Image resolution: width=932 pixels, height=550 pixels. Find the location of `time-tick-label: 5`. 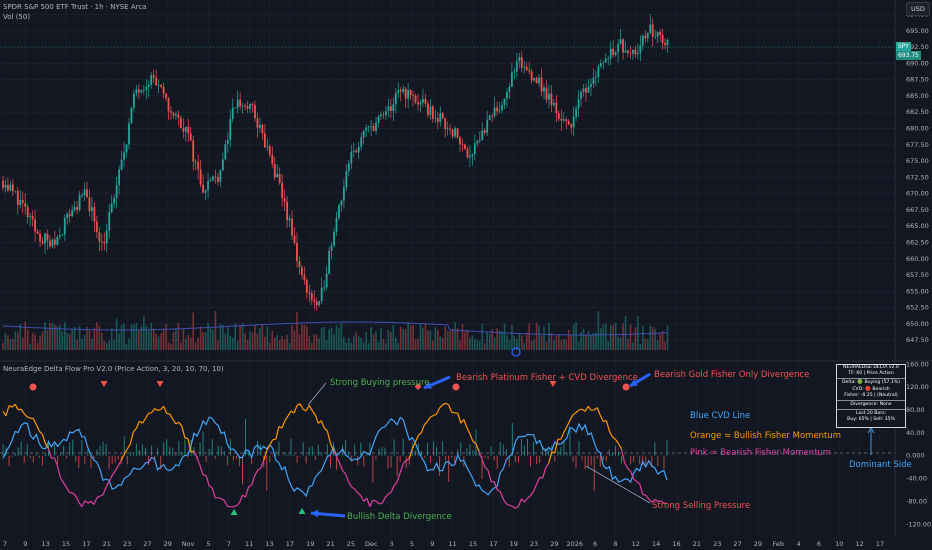

time-tick-label: 5 is located at coordinates (412, 544).